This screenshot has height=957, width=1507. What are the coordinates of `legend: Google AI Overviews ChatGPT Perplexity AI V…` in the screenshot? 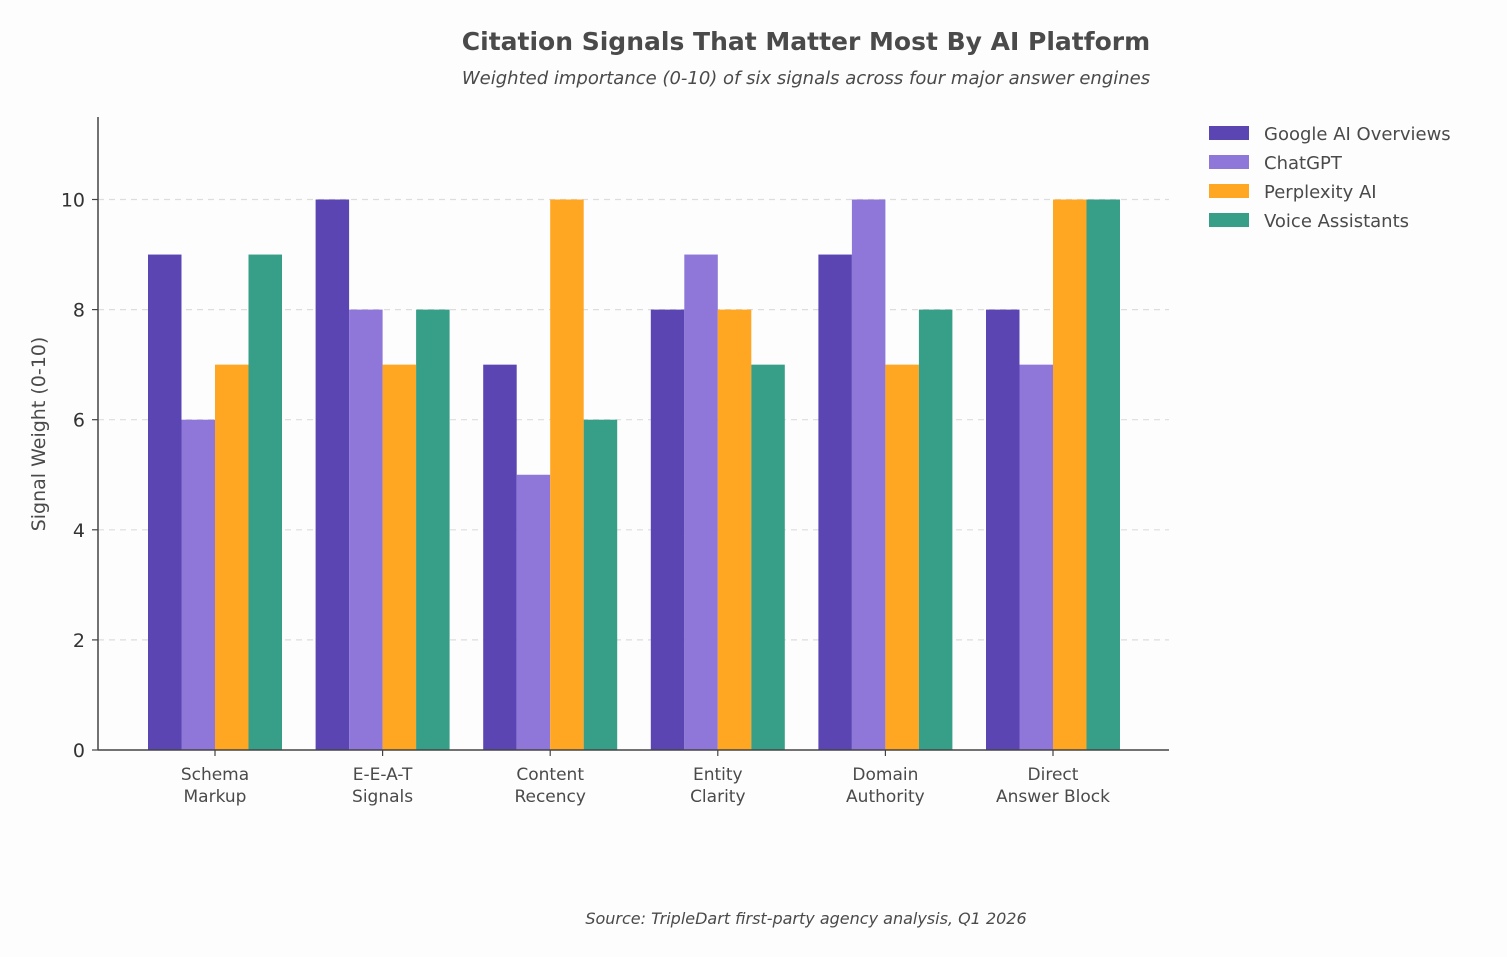 It's located at (1330, 178).